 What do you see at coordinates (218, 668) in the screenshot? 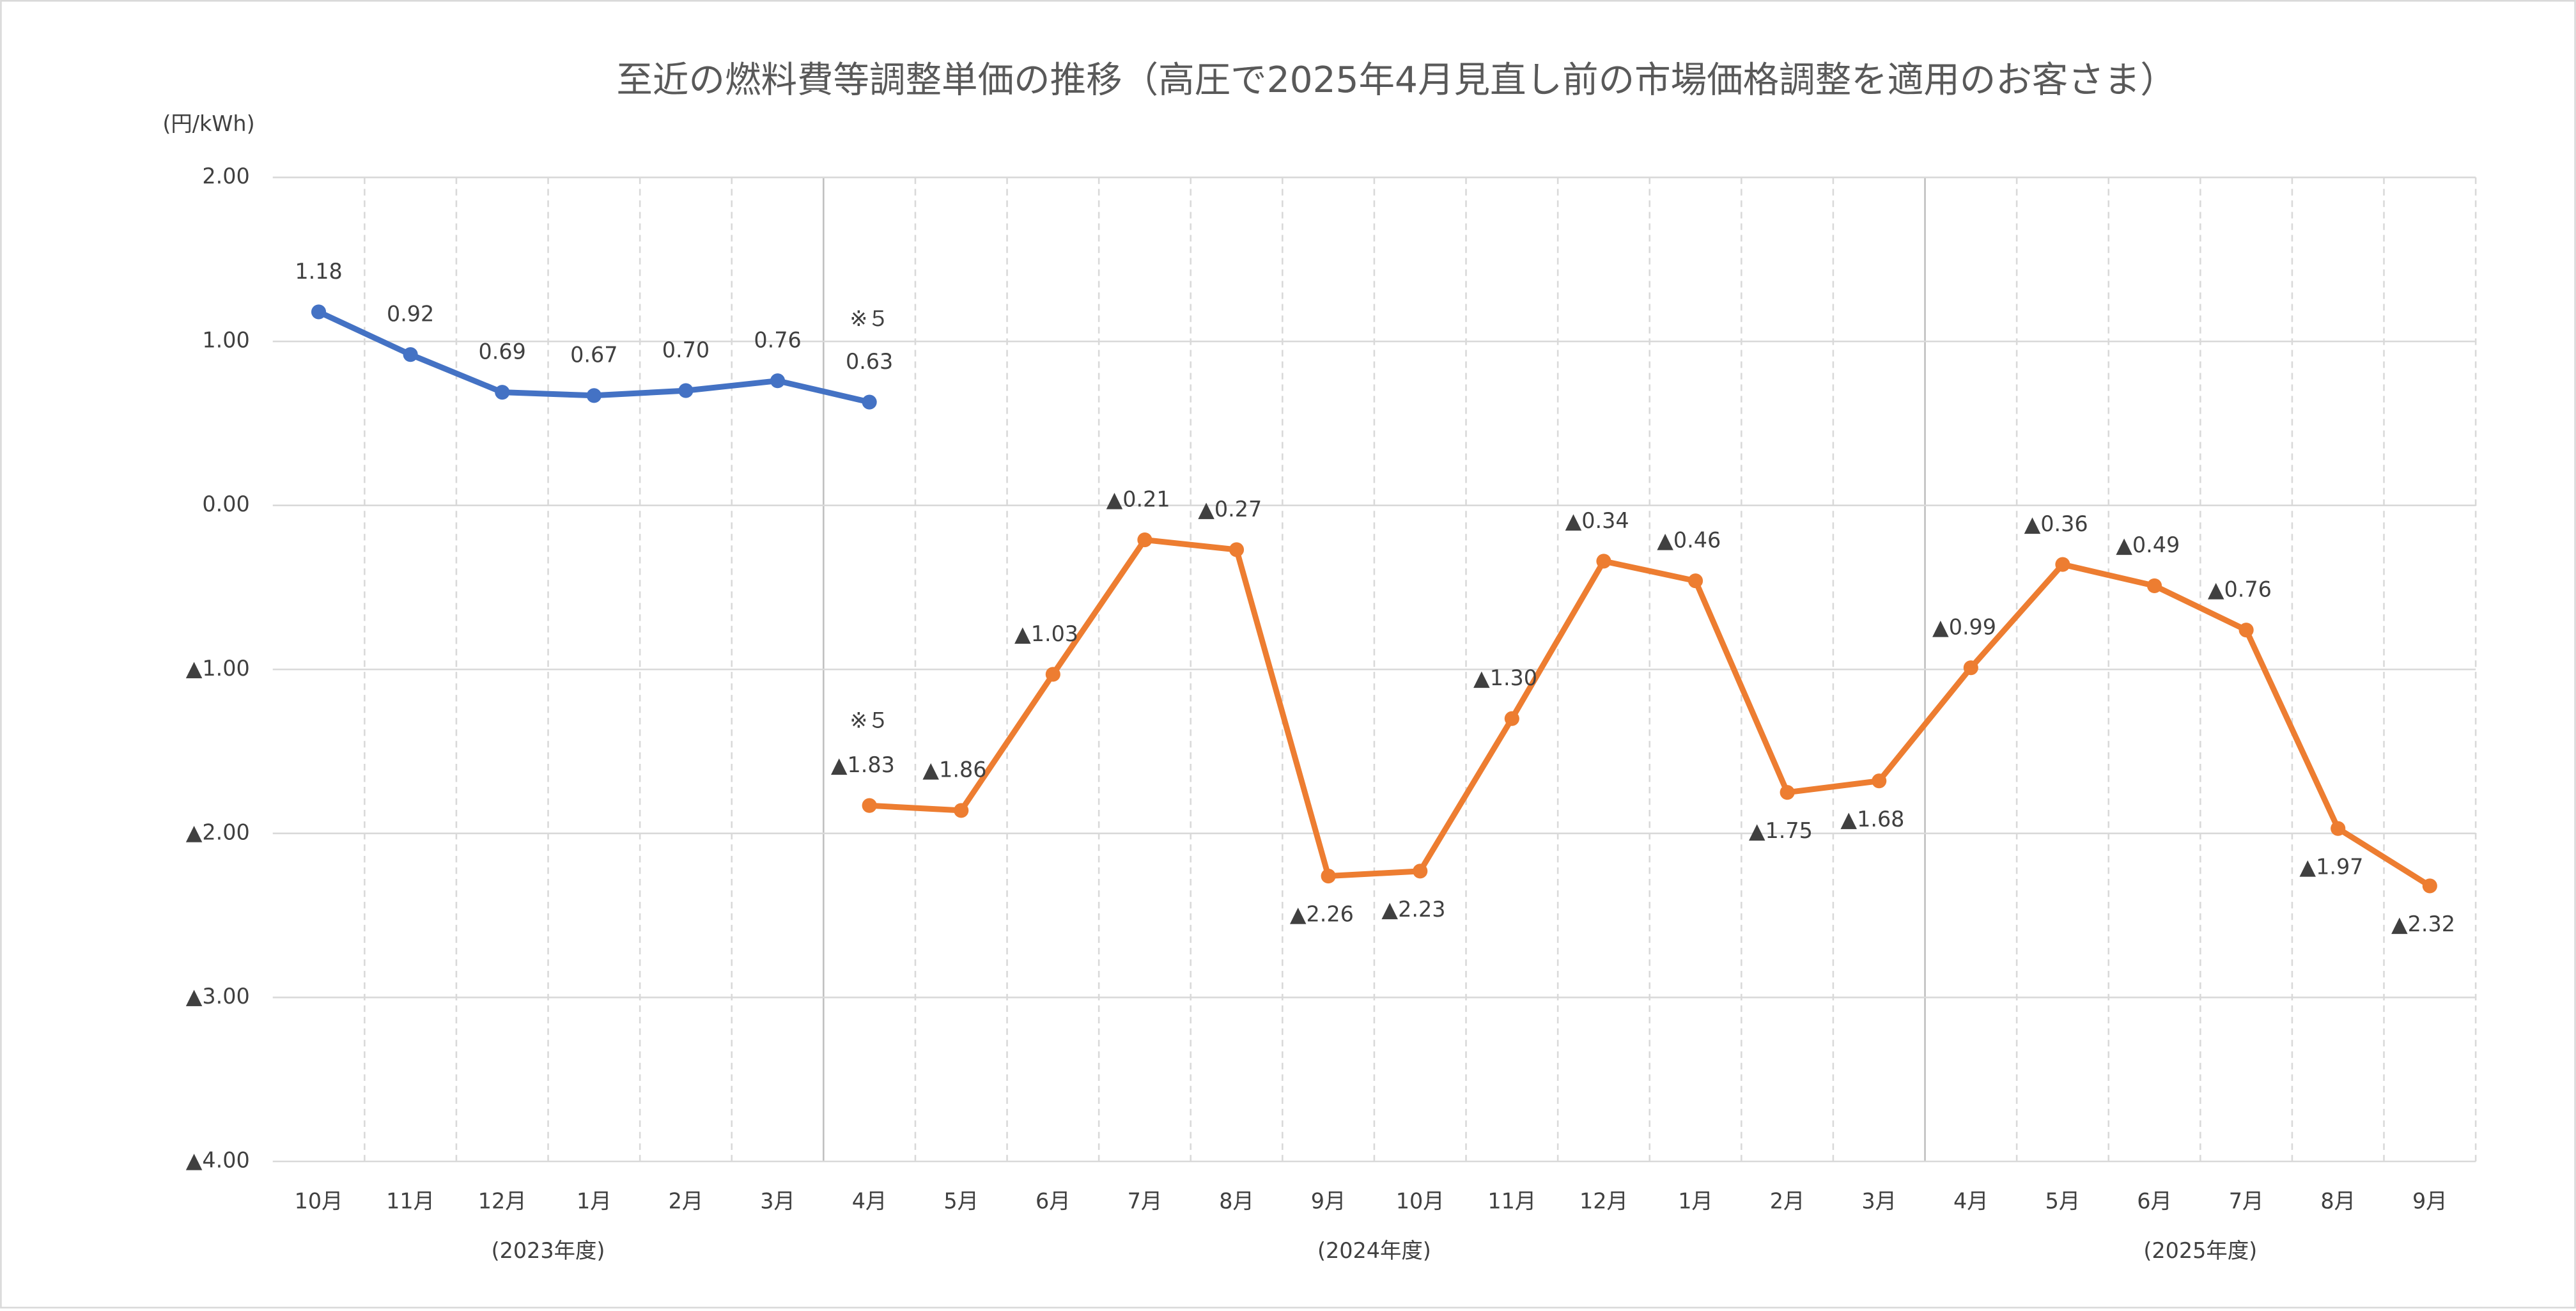
I see `y-tick-label: ▲1.00` at bounding box center [218, 668].